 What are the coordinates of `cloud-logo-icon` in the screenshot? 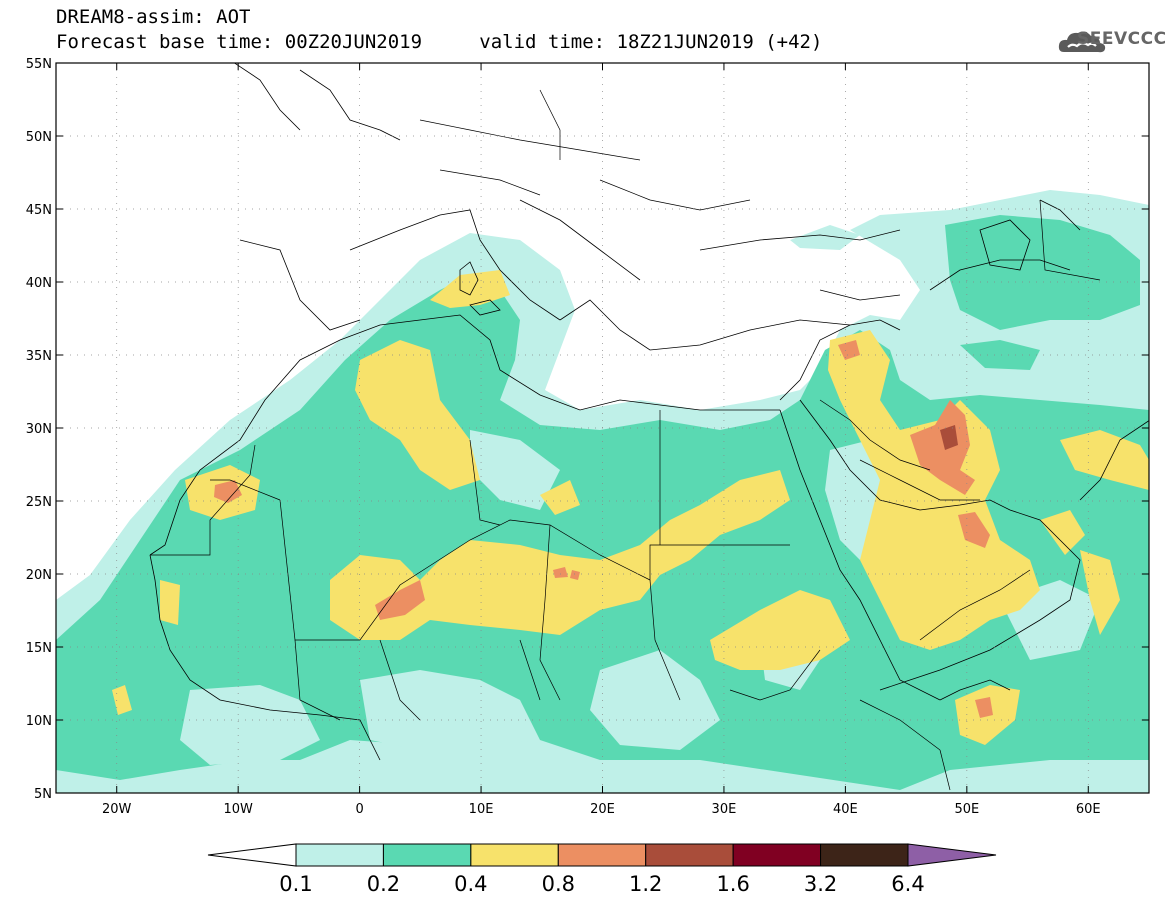 It's located at (1082, 42).